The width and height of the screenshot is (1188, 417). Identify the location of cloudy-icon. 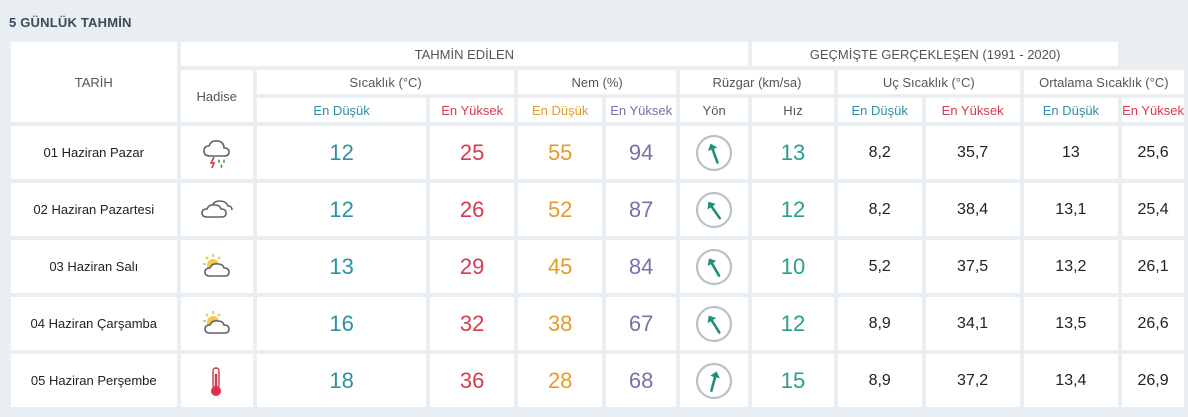
(217, 210).